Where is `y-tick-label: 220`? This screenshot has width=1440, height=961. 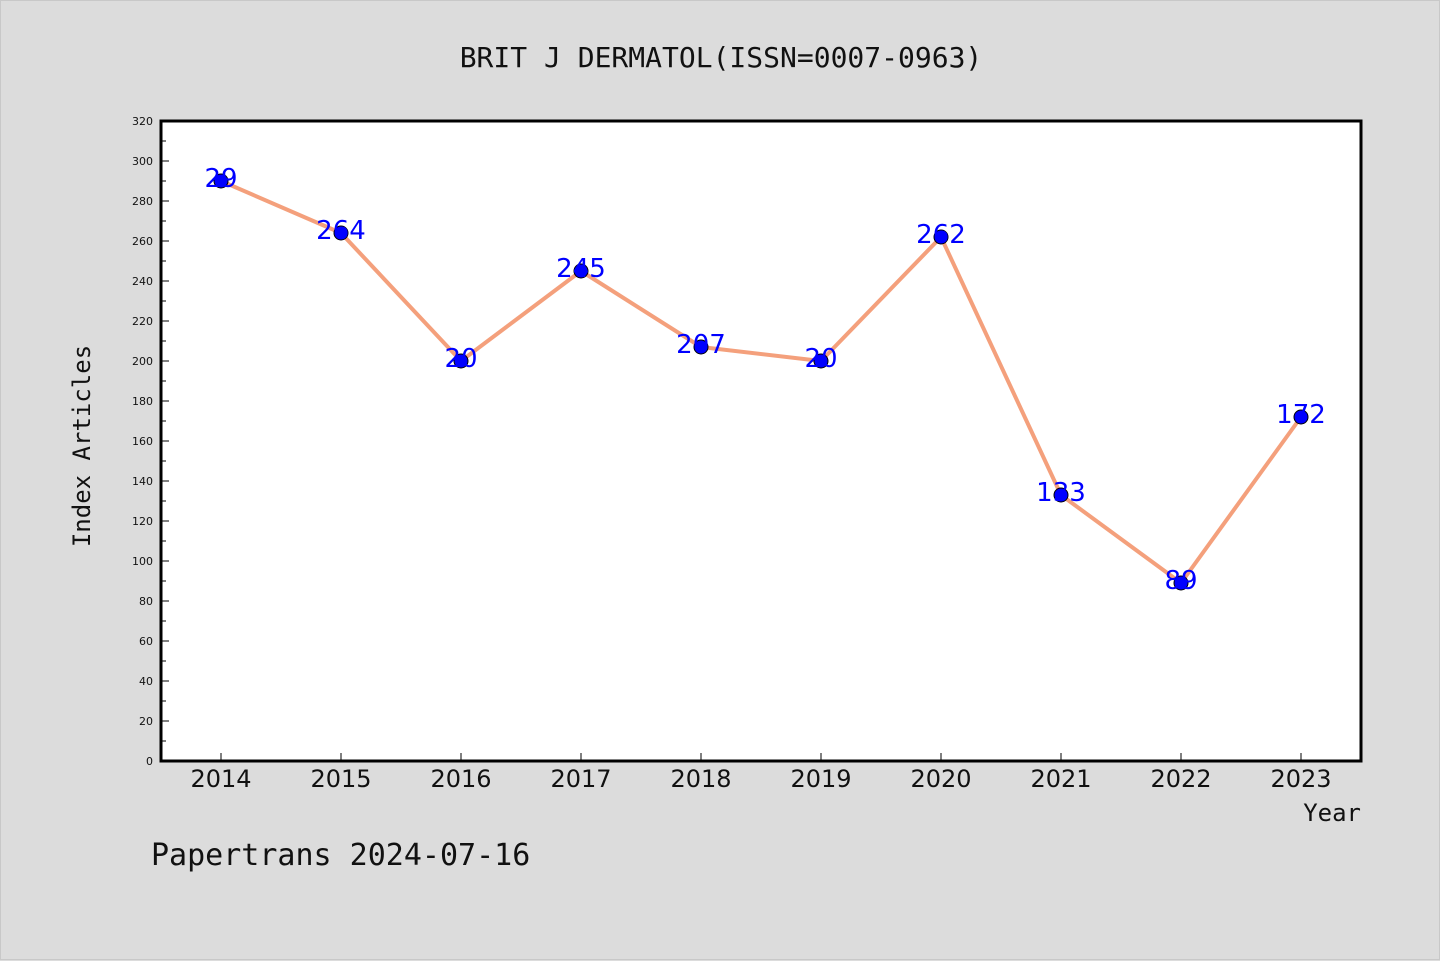
y-tick-label: 220 is located at coordinates (142, 321).